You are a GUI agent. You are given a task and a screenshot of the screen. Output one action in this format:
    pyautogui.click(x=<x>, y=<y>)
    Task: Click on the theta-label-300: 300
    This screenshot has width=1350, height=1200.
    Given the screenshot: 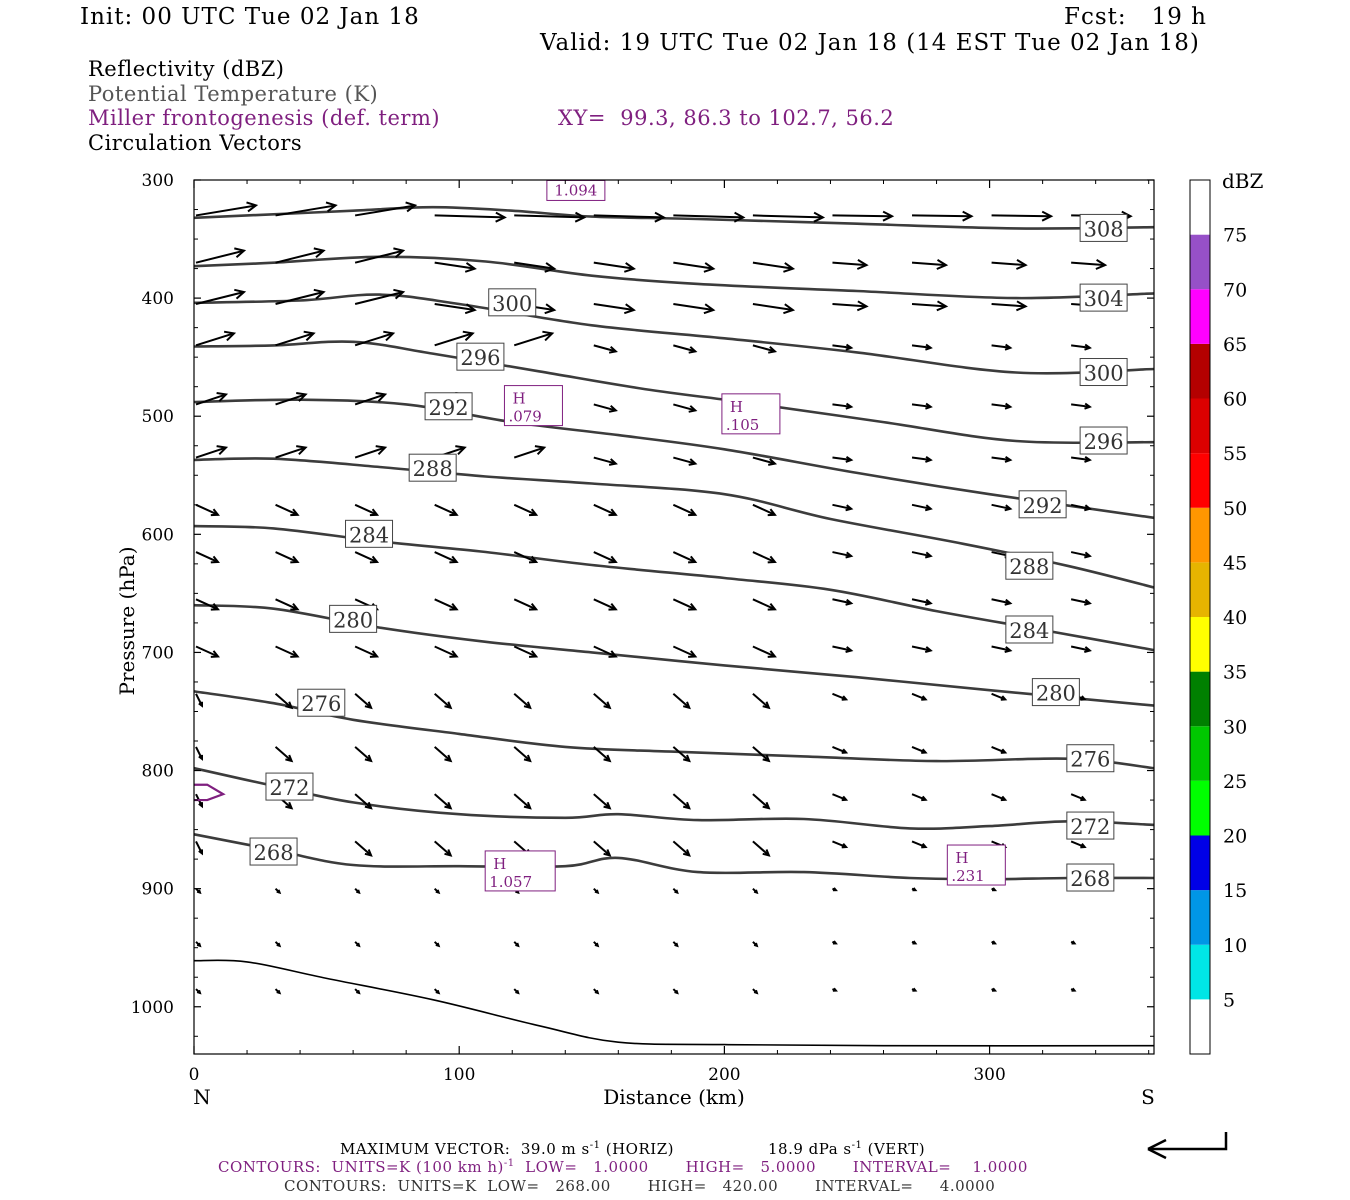 What is the action you would take?
    pyautogui.click(x=1104, y=374)
    